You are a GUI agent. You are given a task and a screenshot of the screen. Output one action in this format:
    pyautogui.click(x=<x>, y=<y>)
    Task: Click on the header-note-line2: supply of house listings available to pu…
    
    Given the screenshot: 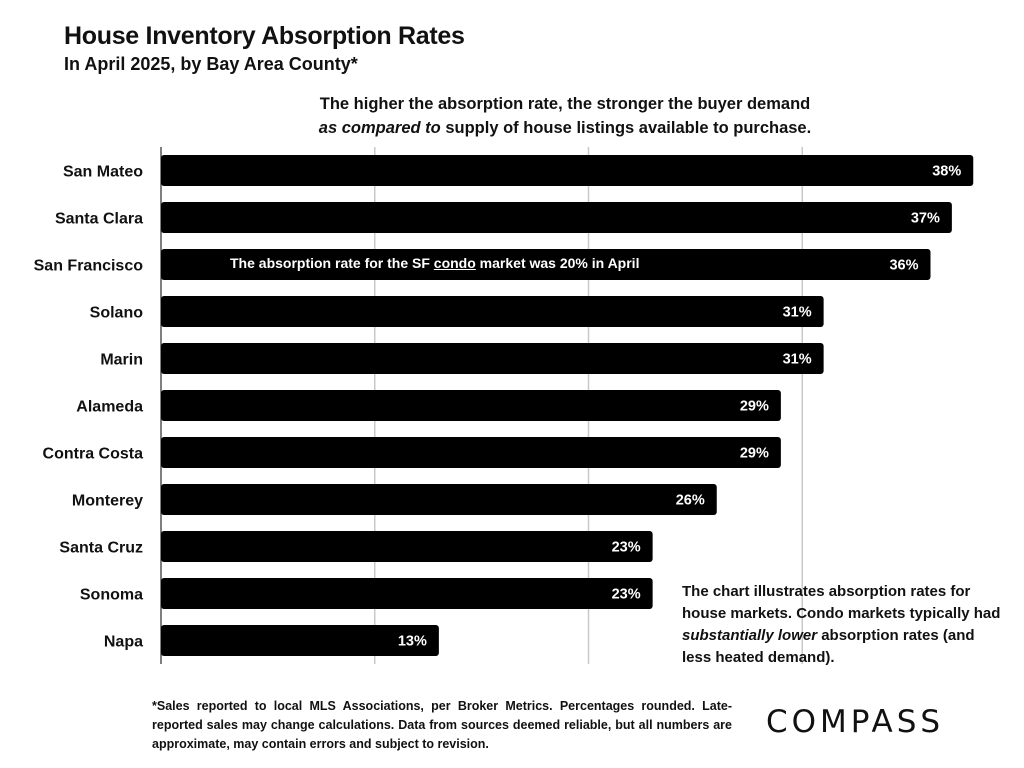 What is the action you would take?
    pyautogui.click(x=626, y=128)
    